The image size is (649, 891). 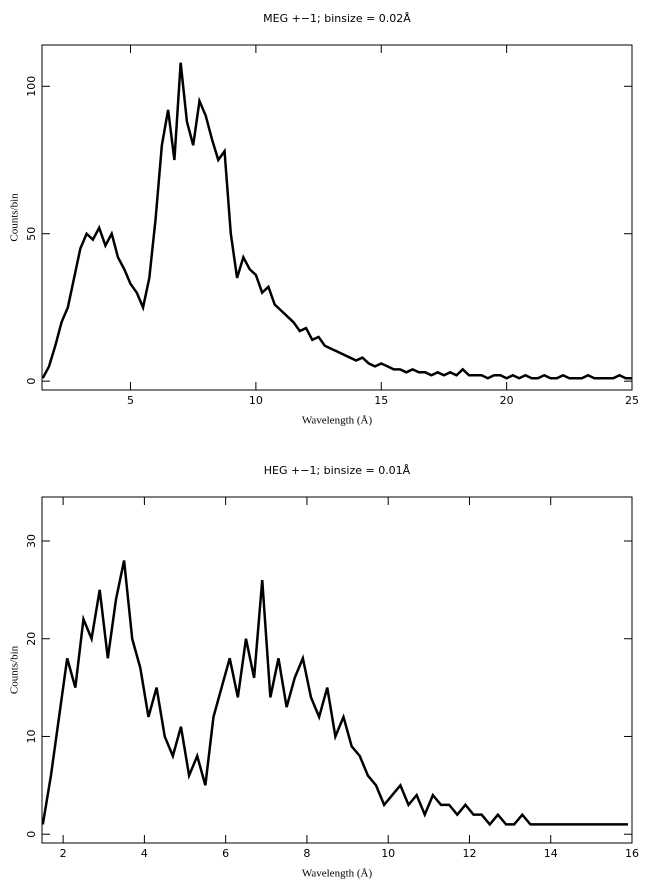 I want to click on x-tick-label: 14, so click(x=551, y=853).